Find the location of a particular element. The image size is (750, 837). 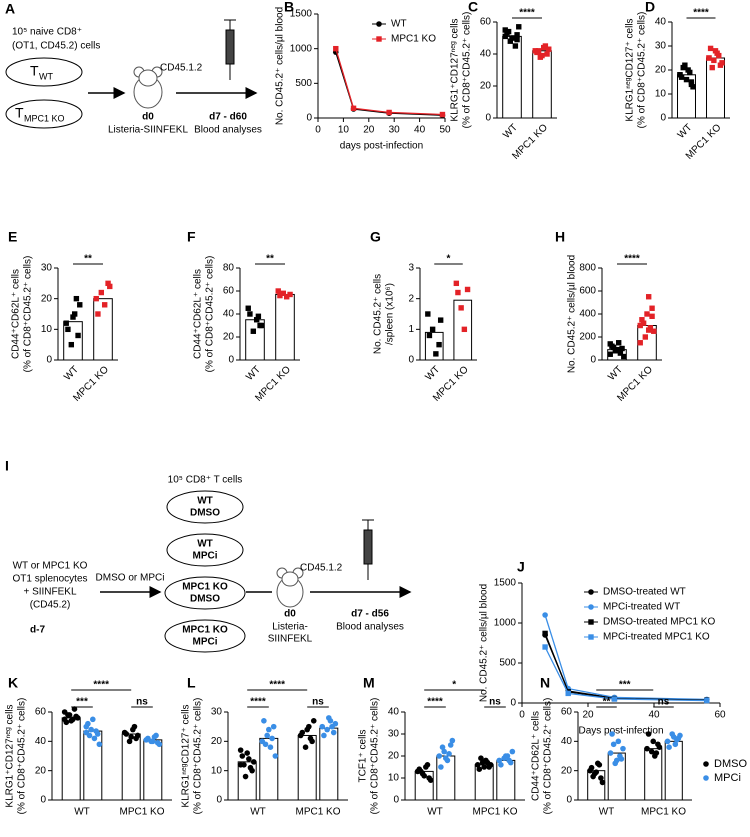

syringe-icon is located at coordinates (230, 49).